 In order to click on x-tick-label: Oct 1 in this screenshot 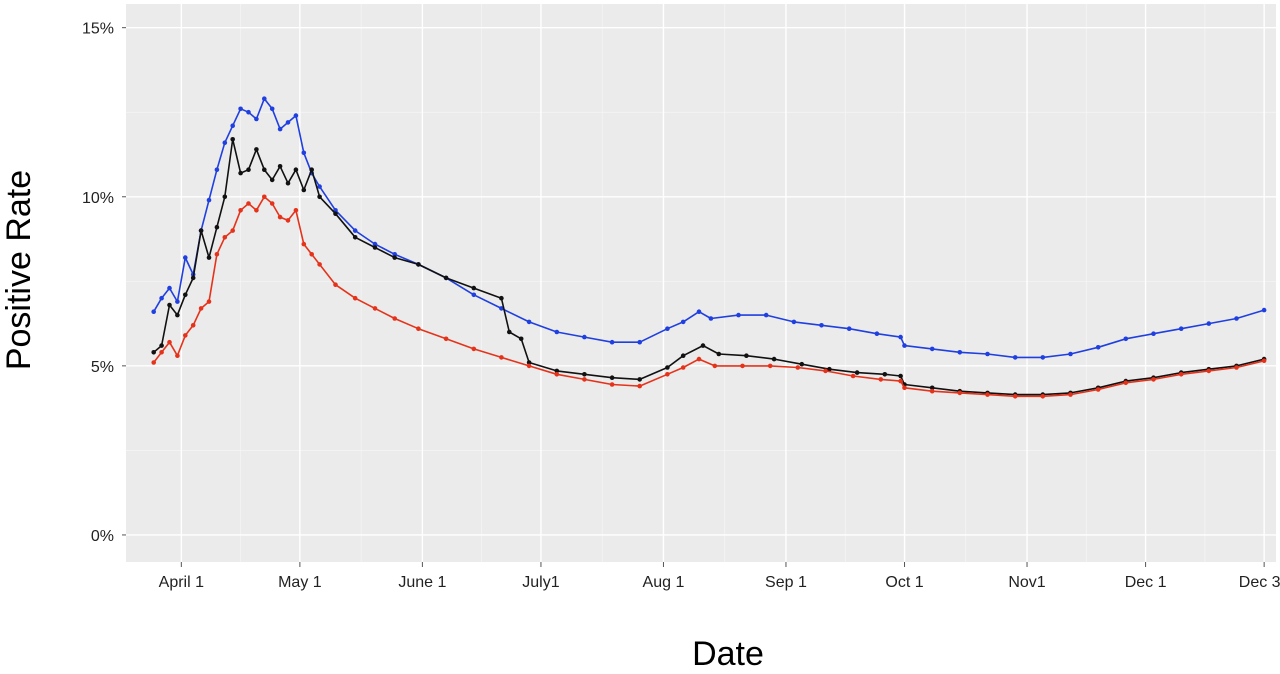, I will do `click(904, 582)`.